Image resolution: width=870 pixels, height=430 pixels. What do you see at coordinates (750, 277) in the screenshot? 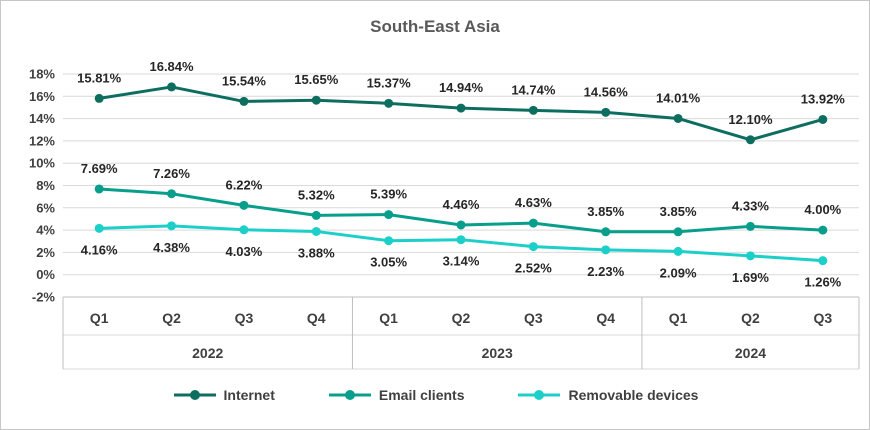
I see `data-label-removable-devices: 1.69%` at bounding box center [750, 277].